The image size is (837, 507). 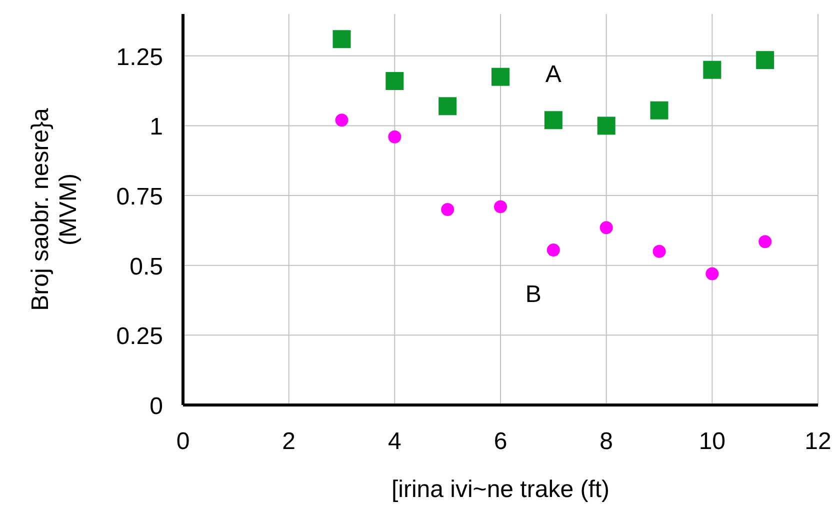 I want to click on y-tick-label: 0.5, so click(x=146, y=266).